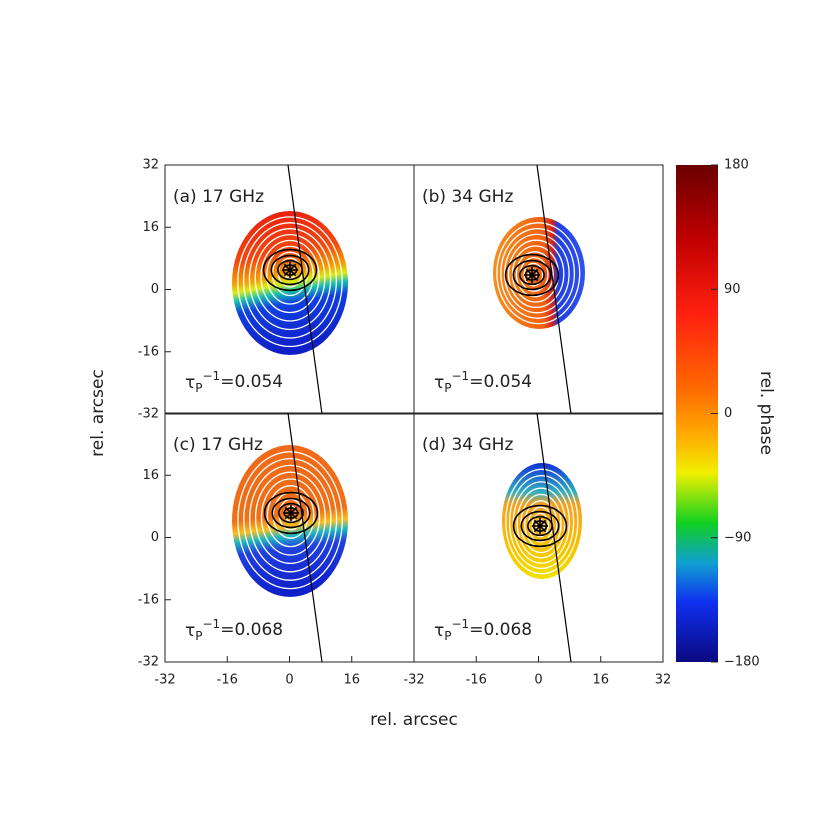 The height and width of the screenshot is (830, 830). What do you see at coordinates (218, 197) in the screenshot?
I see `panel-label: (a) 17 GHz` at bounding box center [218, 197].